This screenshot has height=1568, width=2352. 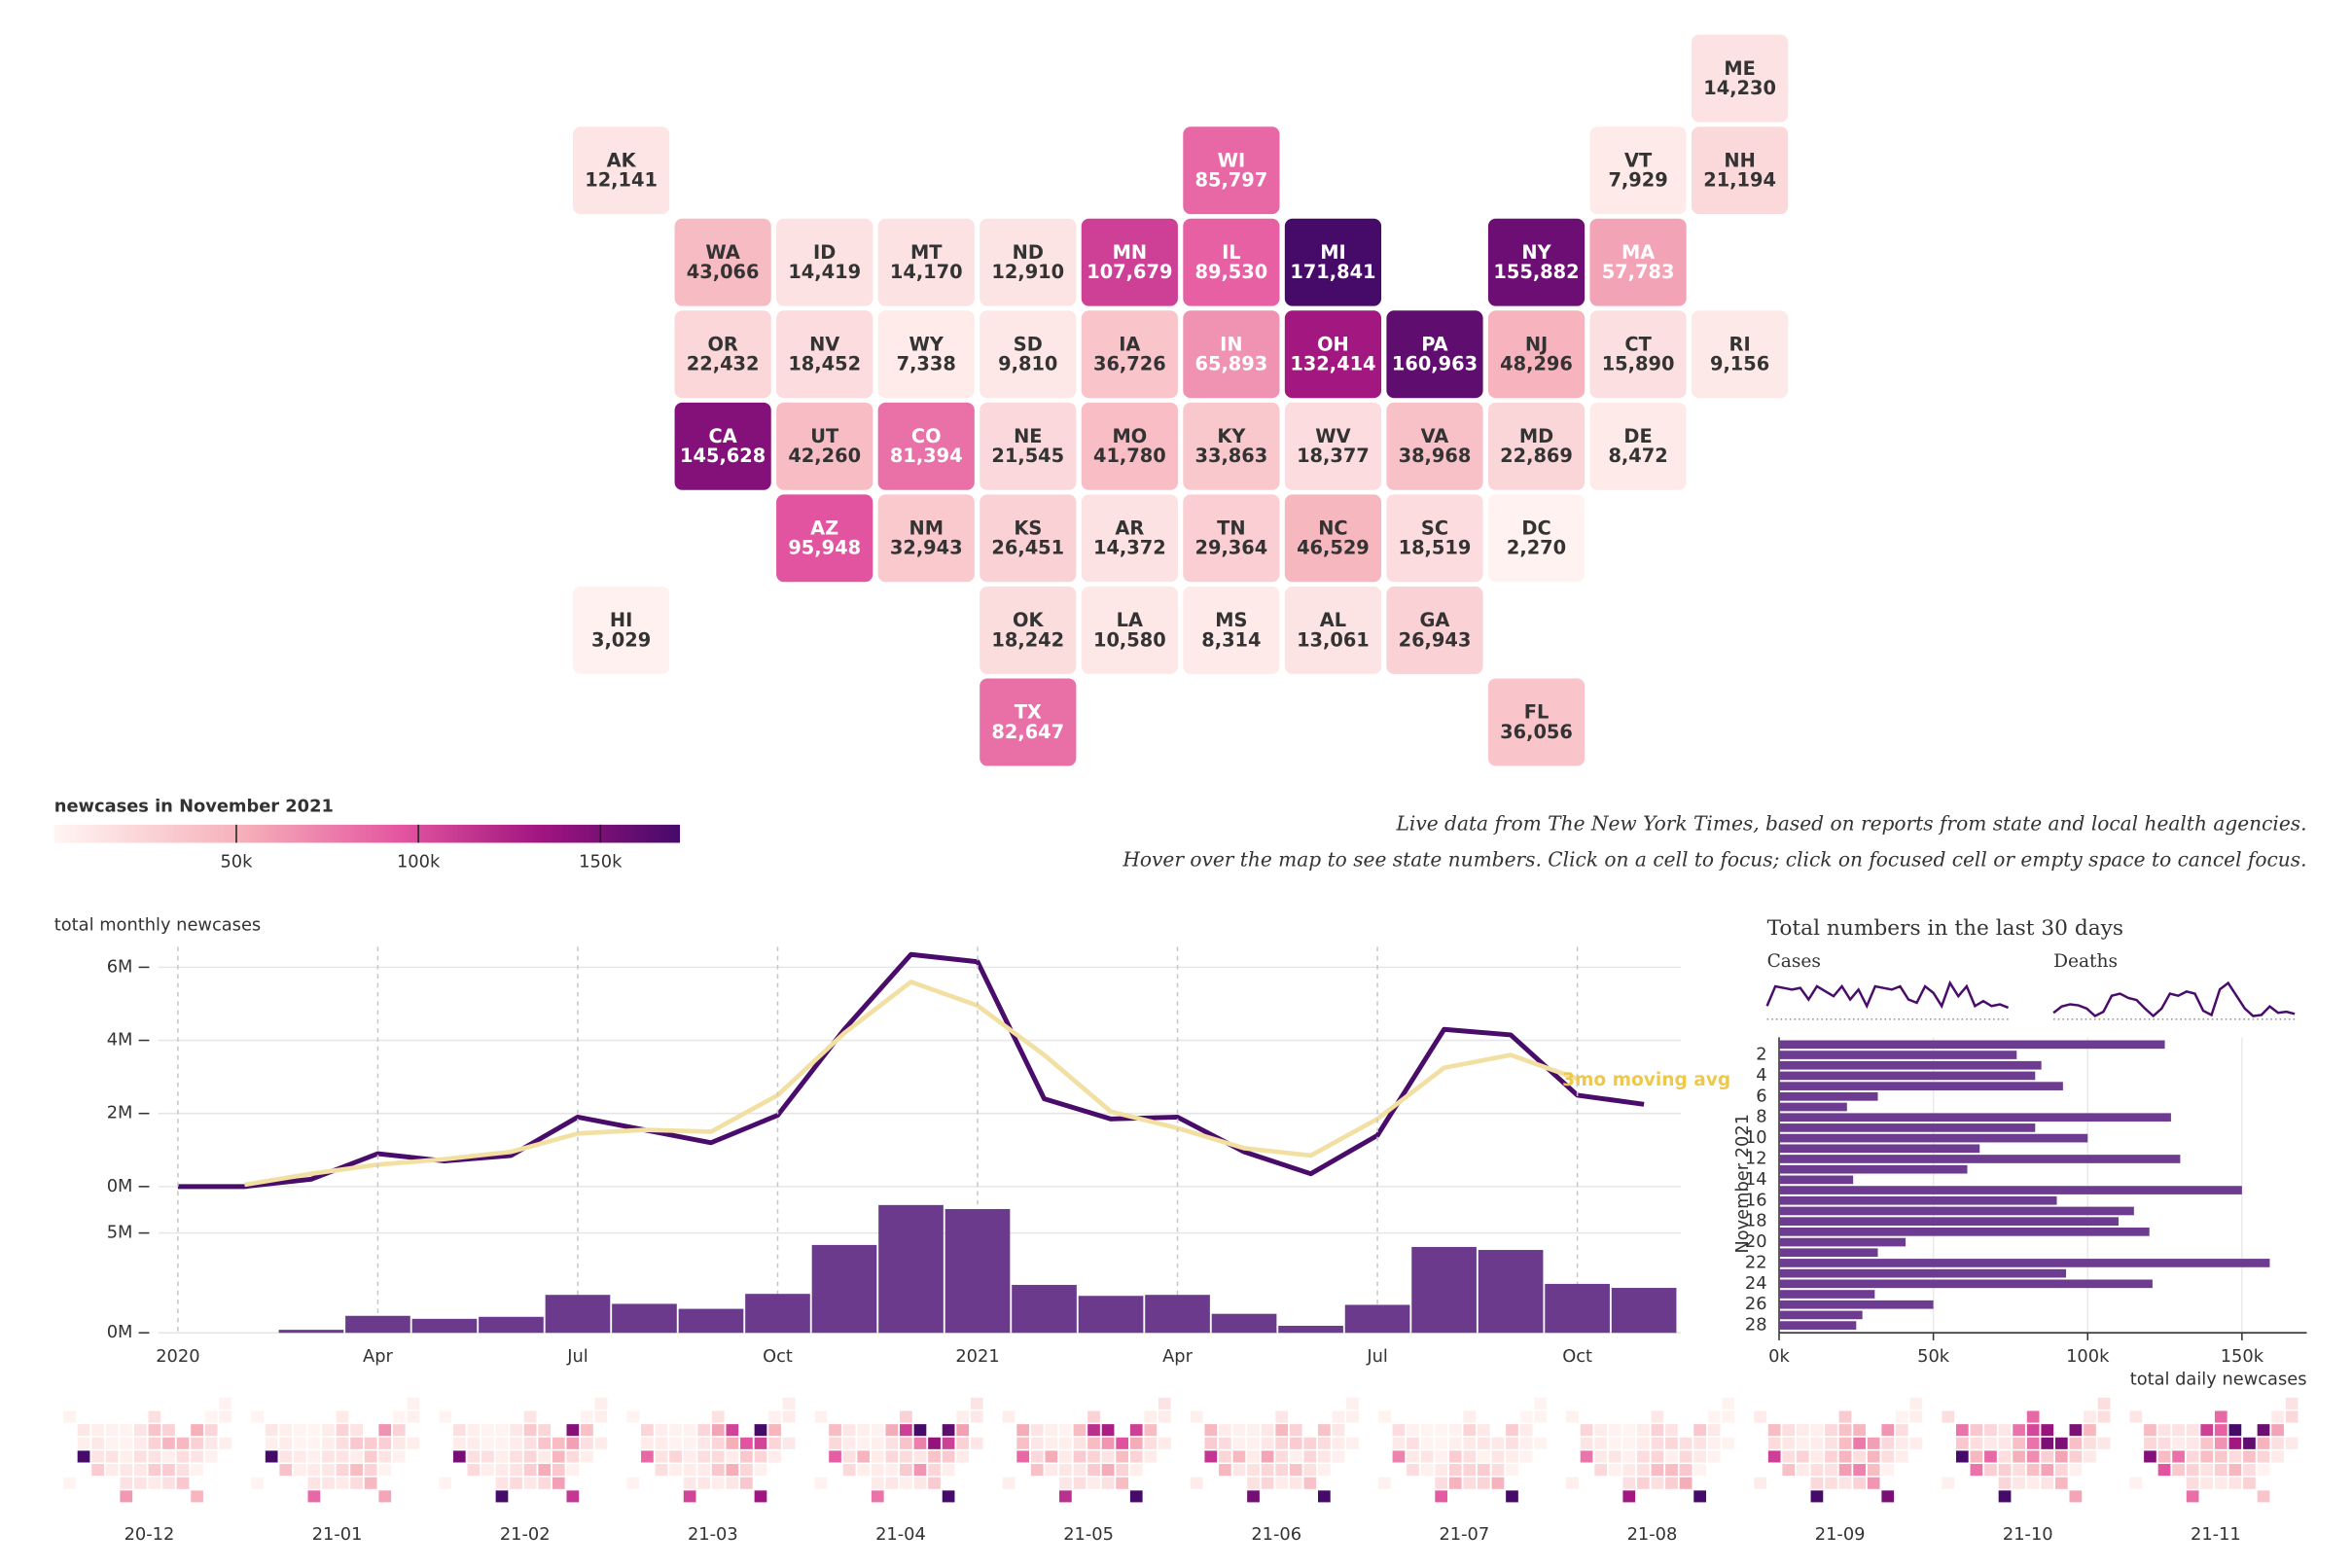 I want to click on state-tile: DE8,472, so click(x=1638, y=446).